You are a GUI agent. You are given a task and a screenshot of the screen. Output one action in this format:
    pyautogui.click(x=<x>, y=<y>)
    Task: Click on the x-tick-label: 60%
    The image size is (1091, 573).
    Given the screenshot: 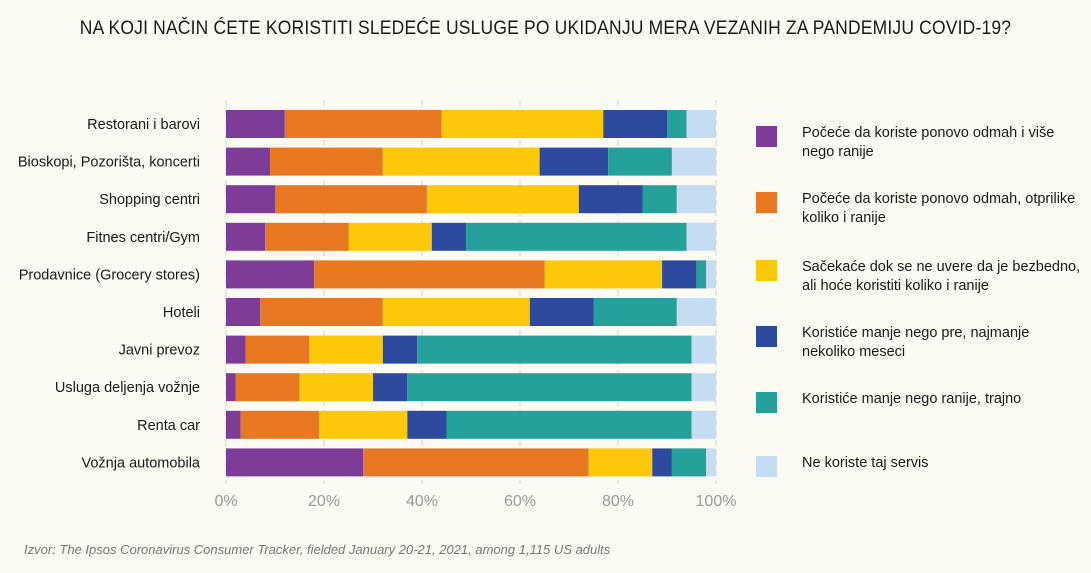 What is the action you would take?
    pyautogui.click(x=520, y=501)
    